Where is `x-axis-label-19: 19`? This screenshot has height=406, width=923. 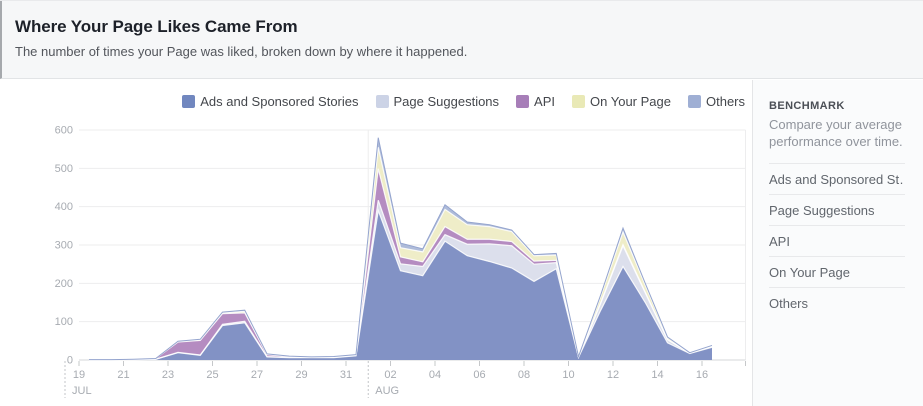
x-axis-label-19: 19 is located at coordinates (79, 375).